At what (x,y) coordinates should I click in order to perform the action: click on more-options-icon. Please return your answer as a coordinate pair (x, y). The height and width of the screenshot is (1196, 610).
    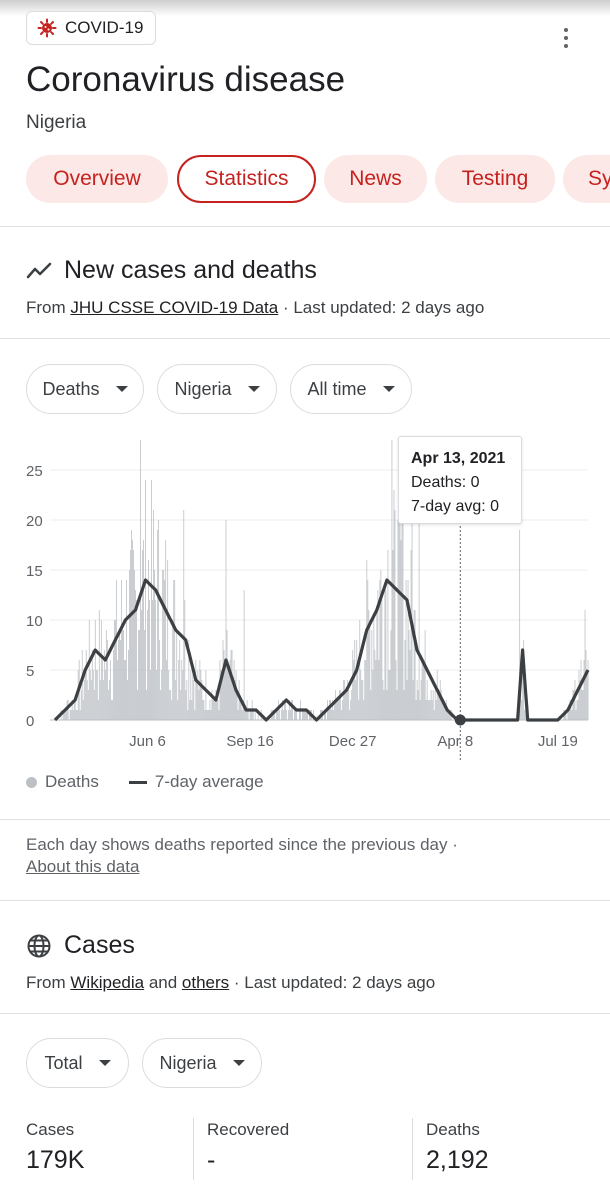
    Looking at the image, I should click on (566, 38).